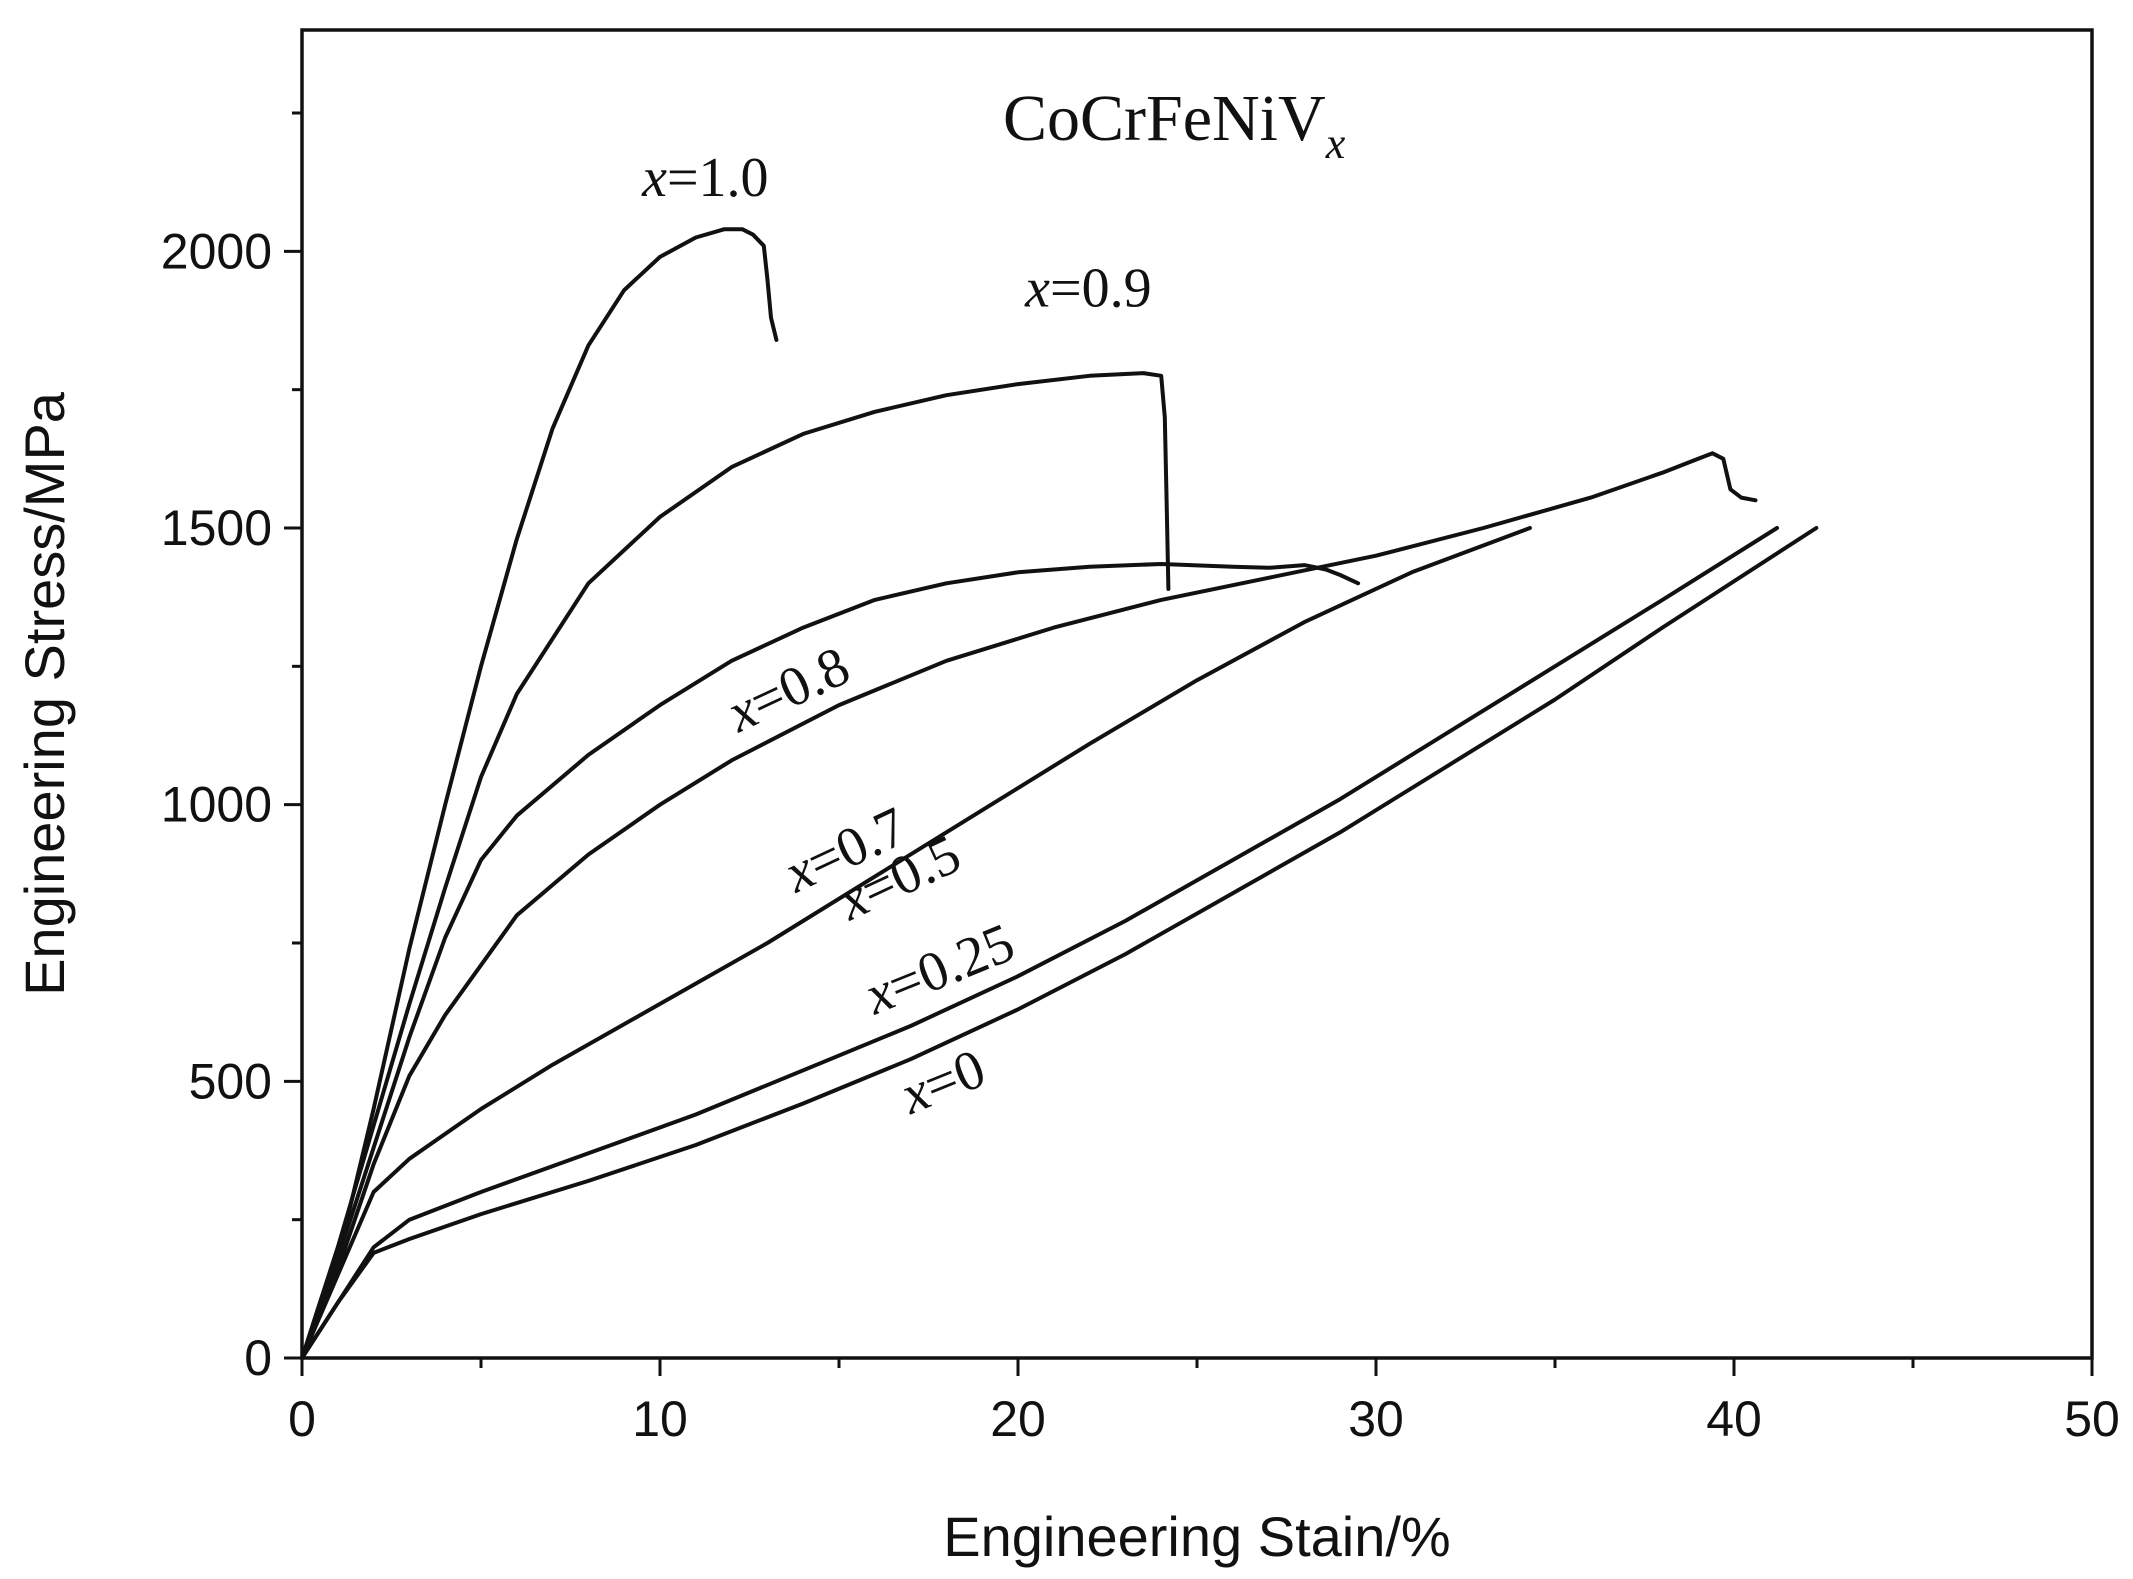 This screenshot has height=1579, width=2133. I want to click on curve-label-value: 0.9, so click(1117, 289).